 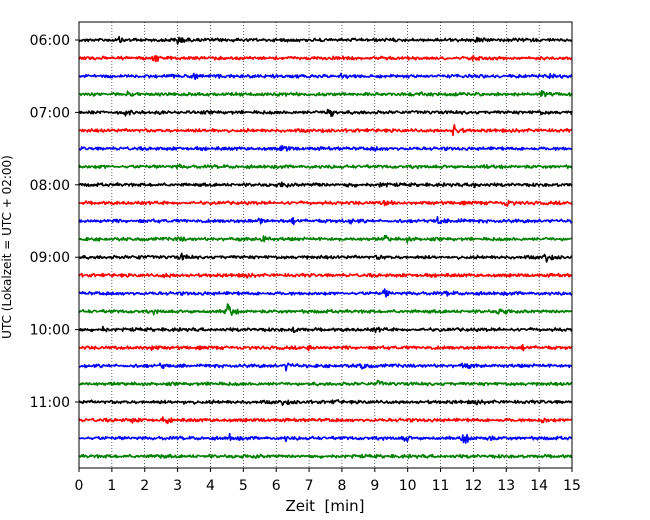 What do you see at coordinates (210, 486) in the screenshot?
I see `x-tick-label: 4` at bounding box center [210, 486].